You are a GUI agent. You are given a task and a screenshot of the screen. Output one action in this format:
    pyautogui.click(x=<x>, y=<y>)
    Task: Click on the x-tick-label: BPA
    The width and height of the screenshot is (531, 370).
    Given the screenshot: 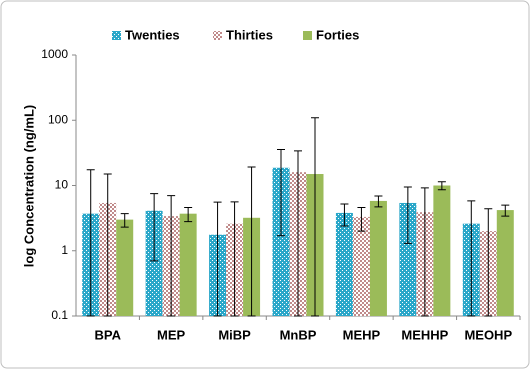 What is the action you would take?
    pyautogui.click(x=107, y=334)
    